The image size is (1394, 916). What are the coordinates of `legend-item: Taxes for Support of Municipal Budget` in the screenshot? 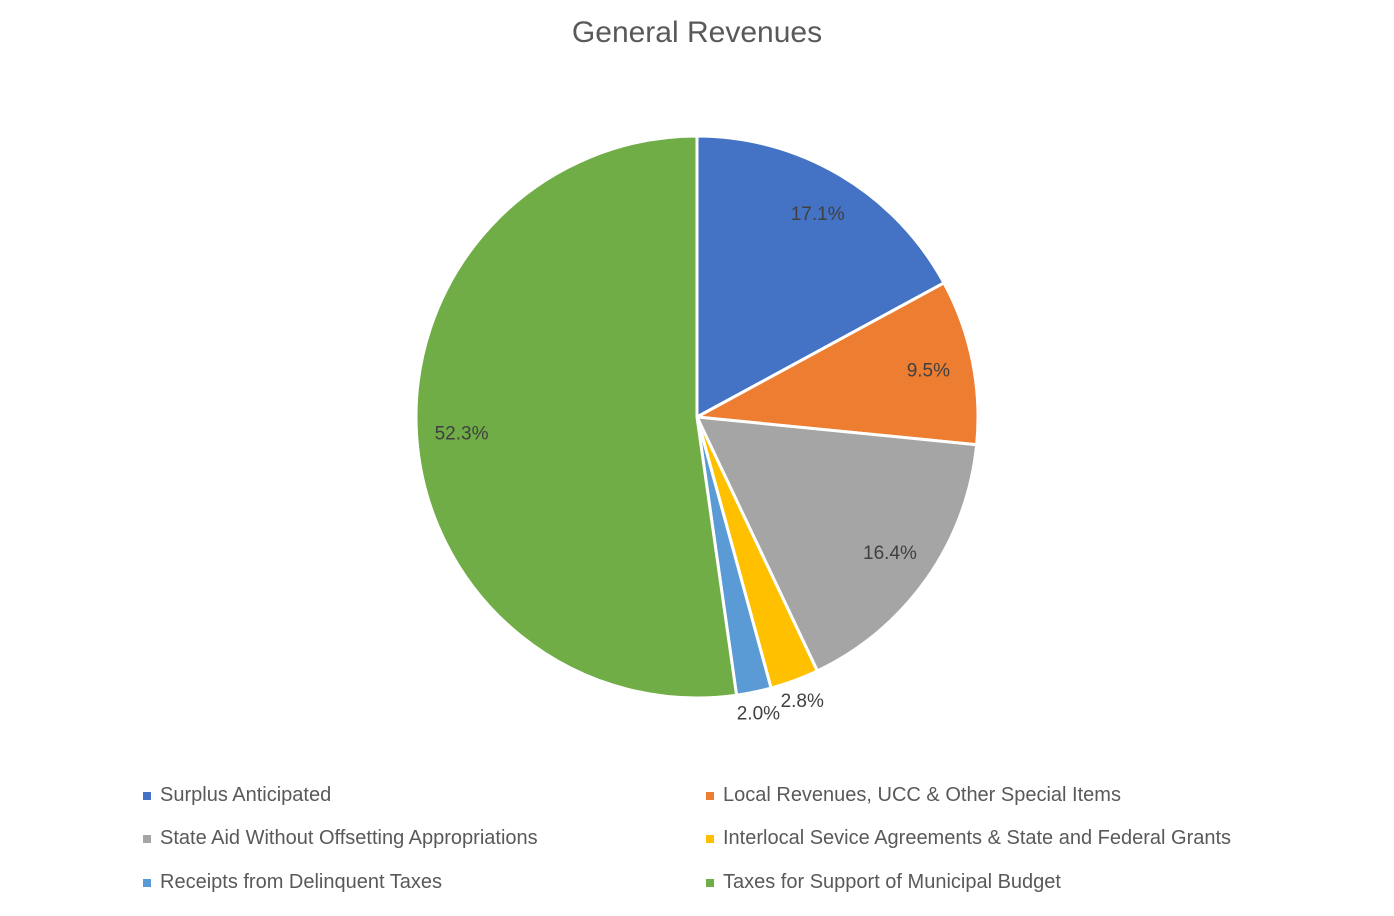 It's located at (883, 882).